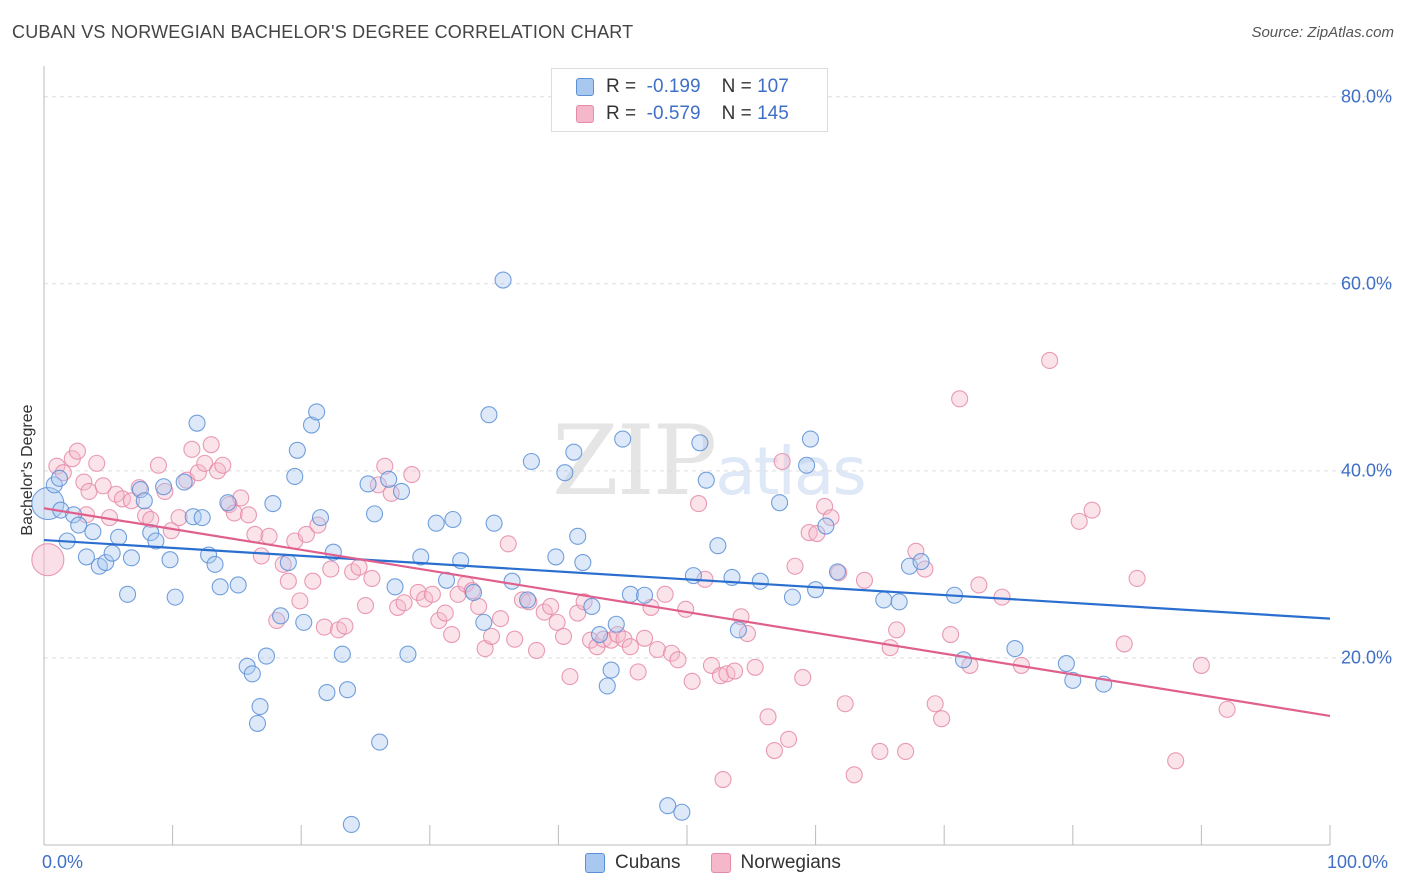 The height and width of the screenshot is (892, 1406). I want to click on cubans-trend-line, so click(687, 579).